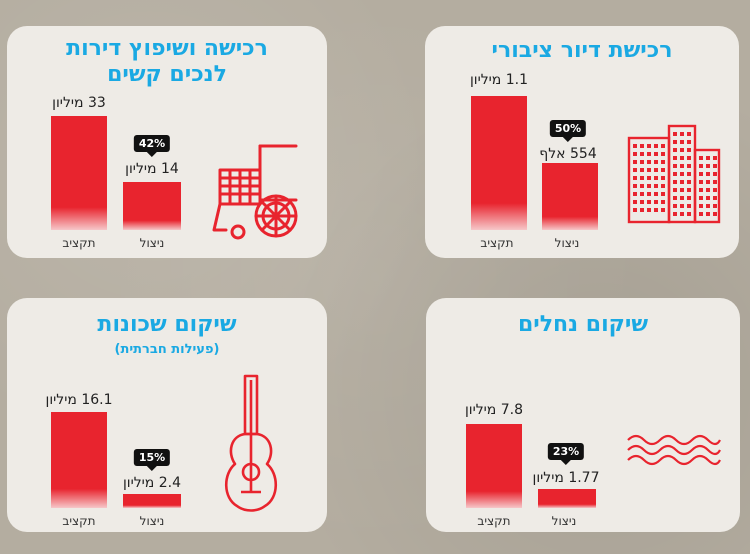 This screenshot has width=750, height=554. I want to click on panel-title: שיקום שכונות, so click(167, 324).